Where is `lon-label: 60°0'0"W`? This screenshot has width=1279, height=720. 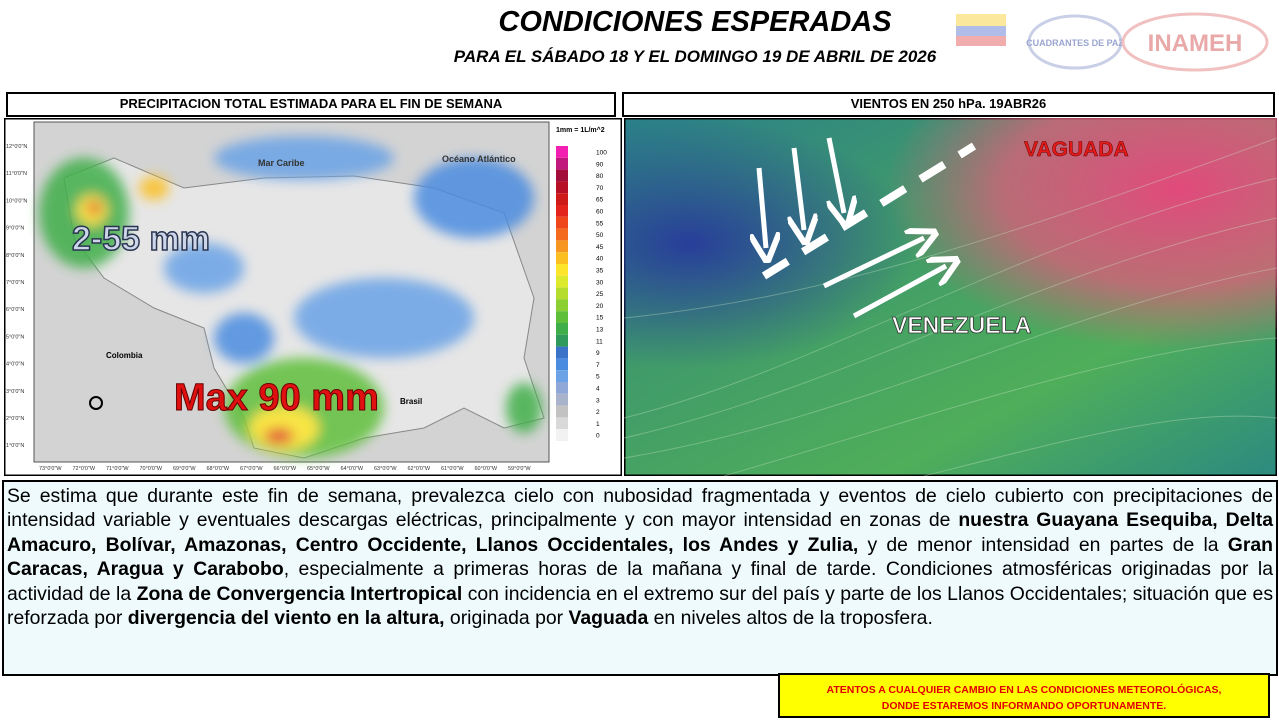 lon-label: 60°0'0"W is located at coordinates (486, 469).